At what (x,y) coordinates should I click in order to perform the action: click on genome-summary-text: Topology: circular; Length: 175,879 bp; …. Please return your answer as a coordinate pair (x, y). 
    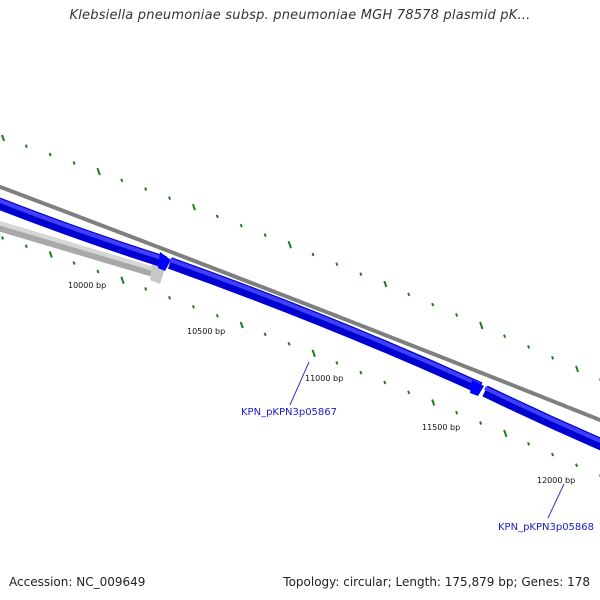
    Looking at the image, I should click on (436, 582).